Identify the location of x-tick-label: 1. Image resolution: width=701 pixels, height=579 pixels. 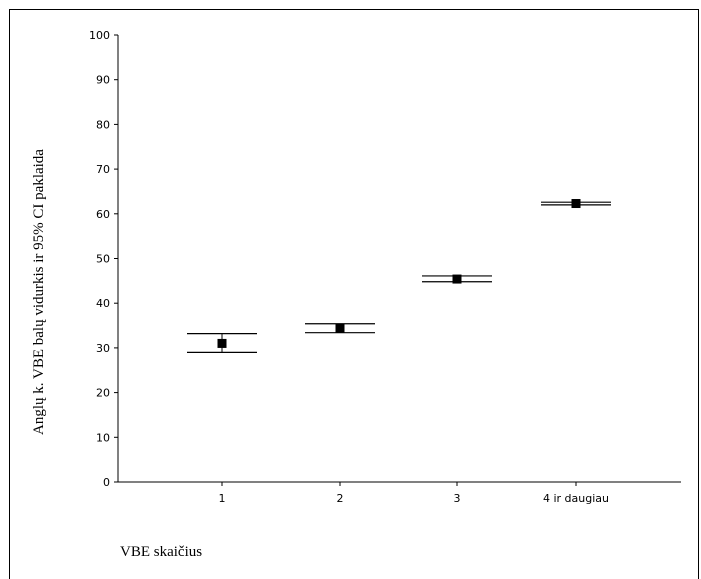
(222, 498).